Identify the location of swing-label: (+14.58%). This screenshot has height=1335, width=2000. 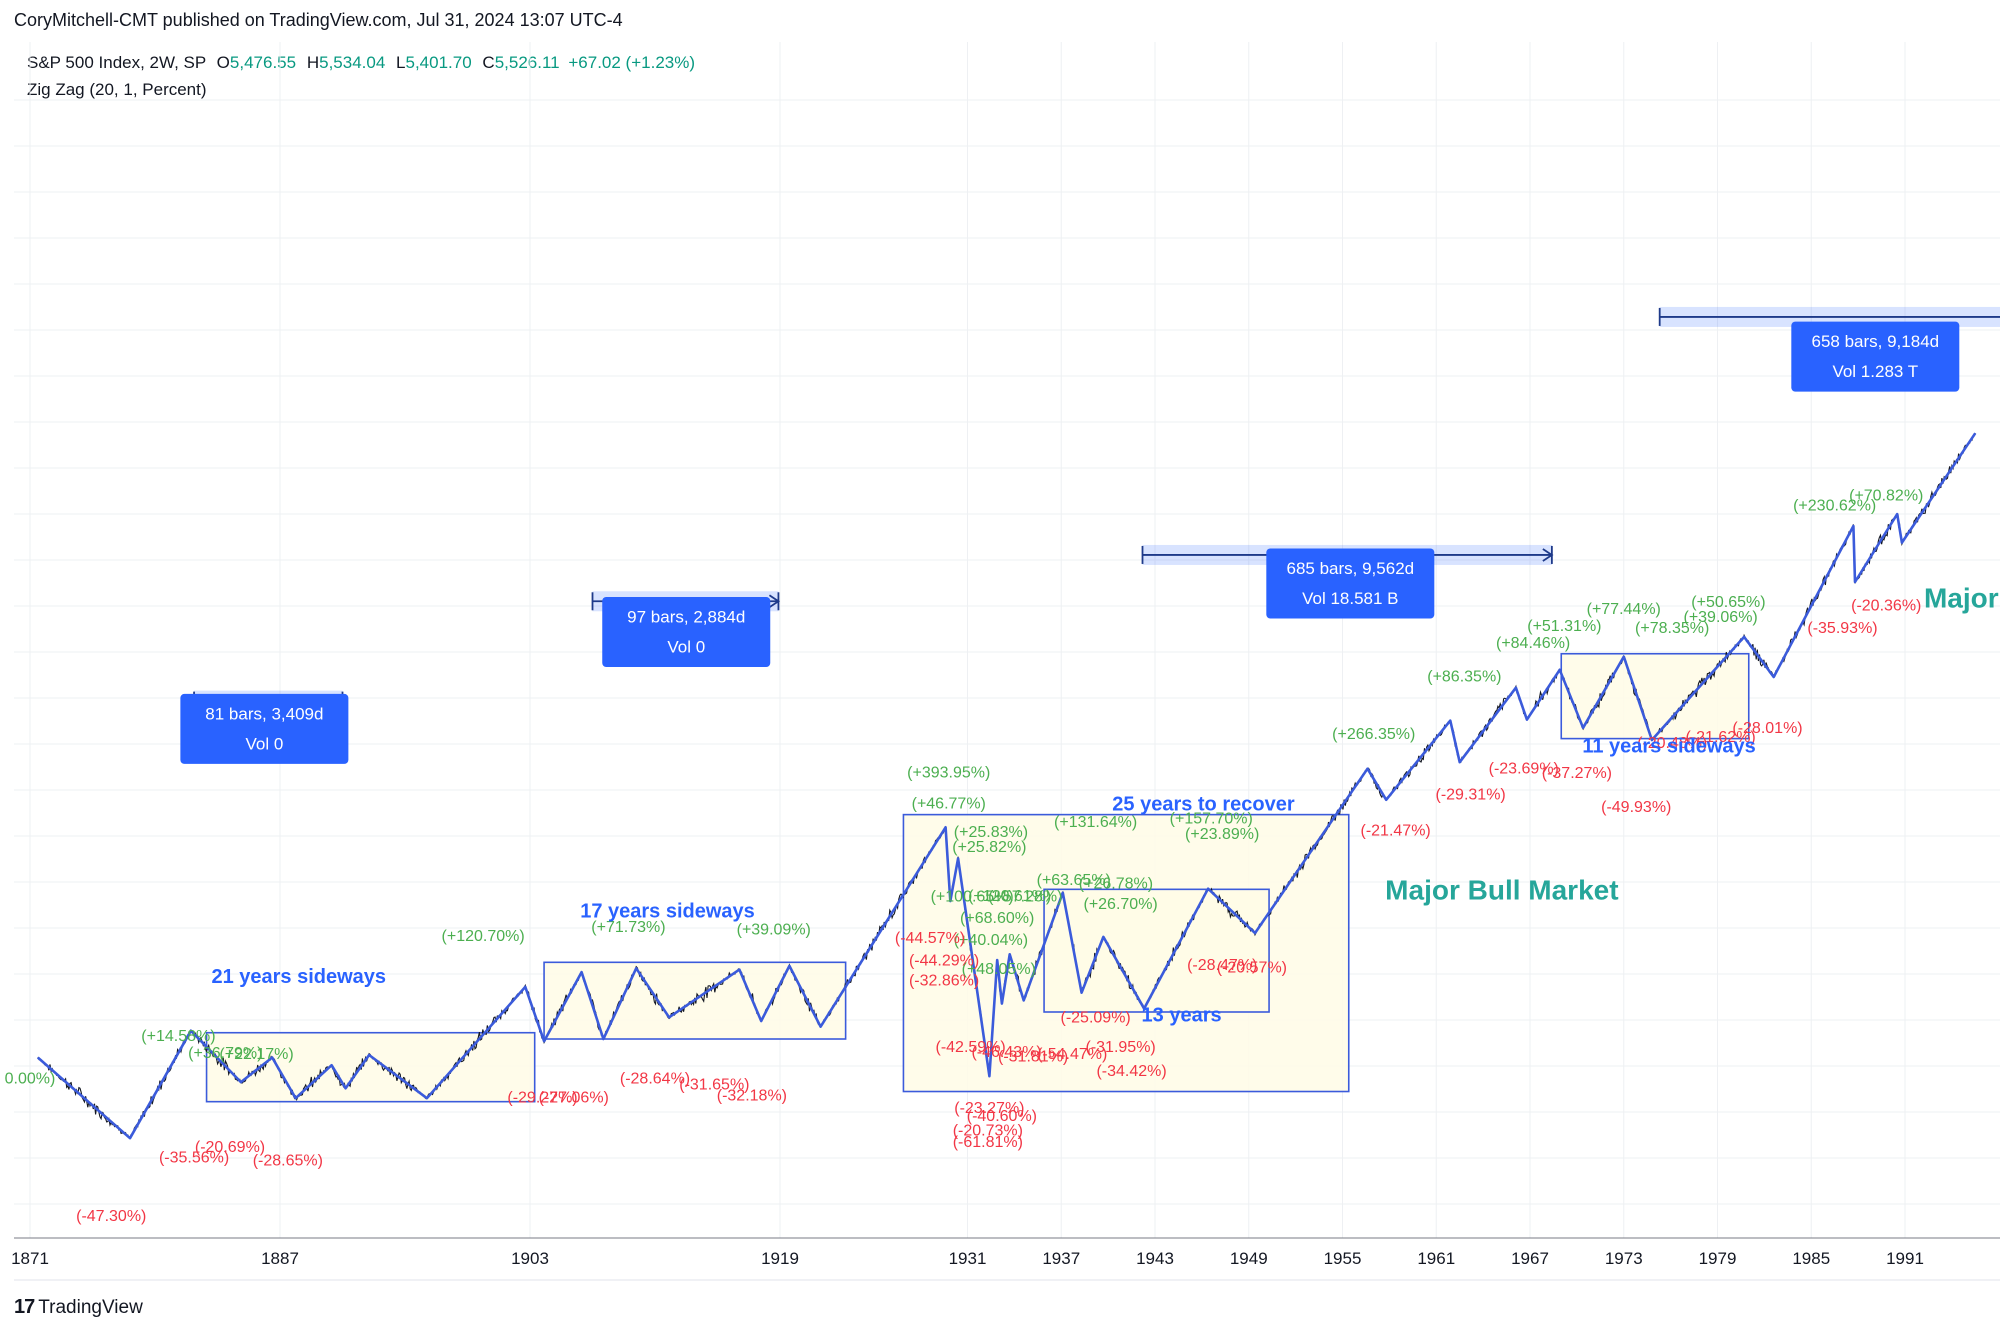
(178, 1036).